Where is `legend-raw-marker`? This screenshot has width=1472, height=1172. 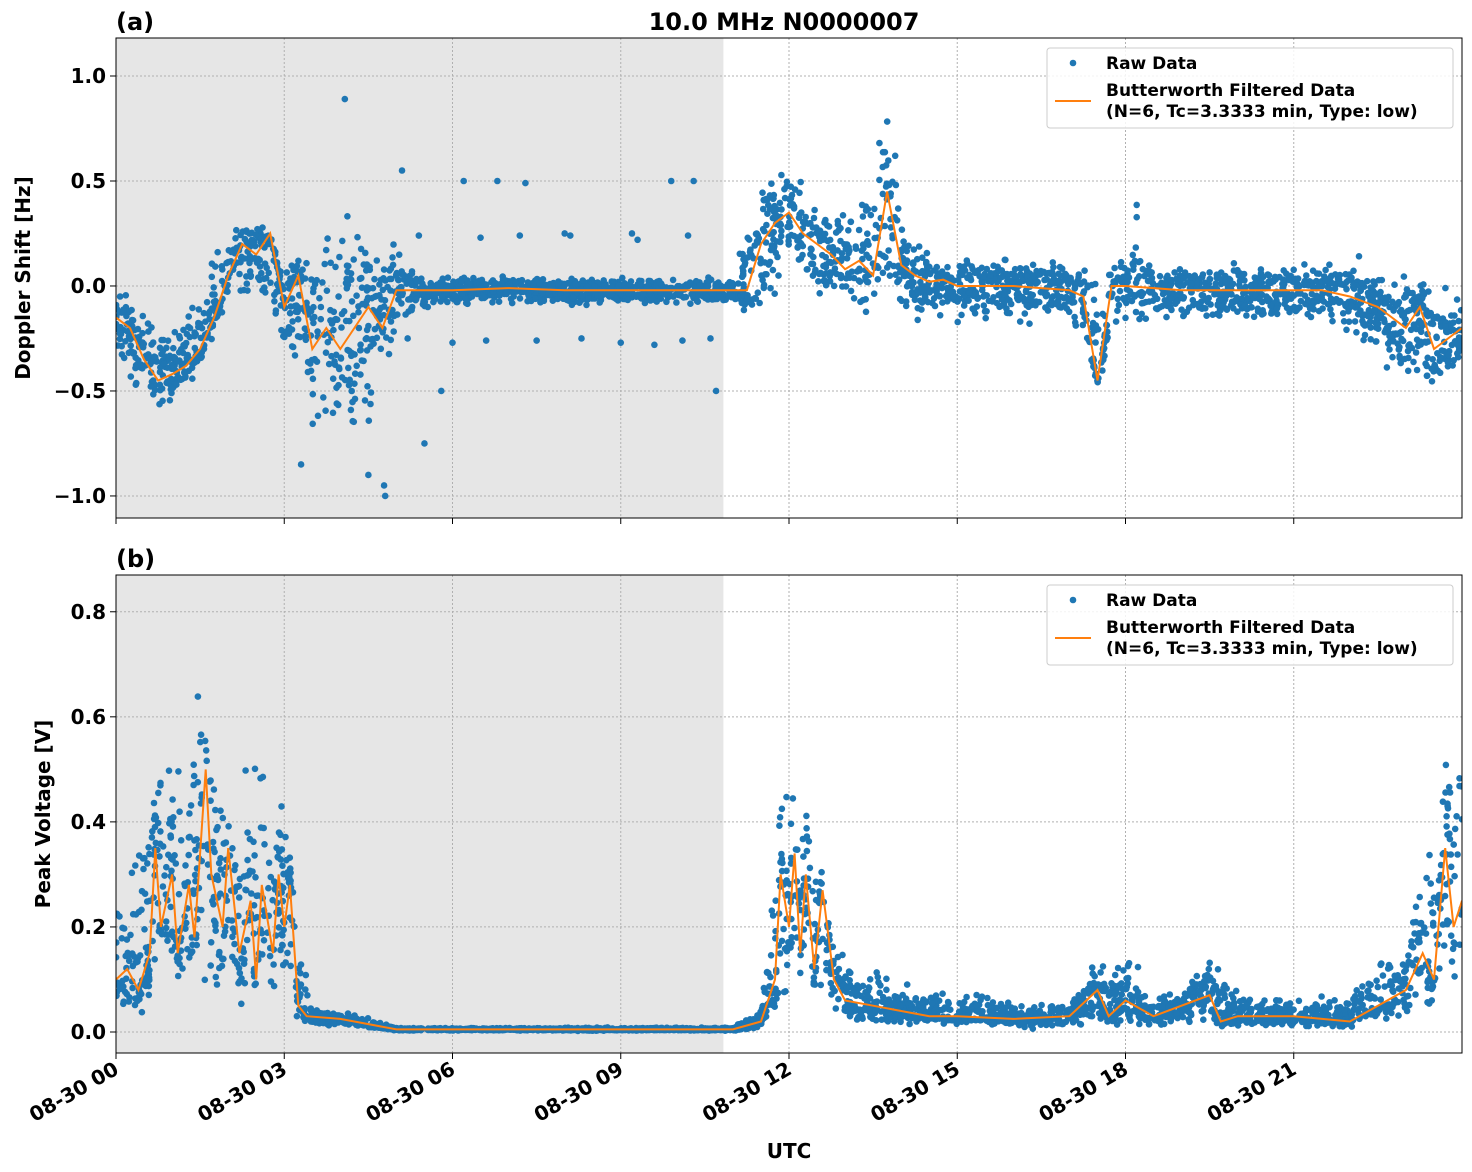 legend-raw-marker is located at coordinates (1073, 63).